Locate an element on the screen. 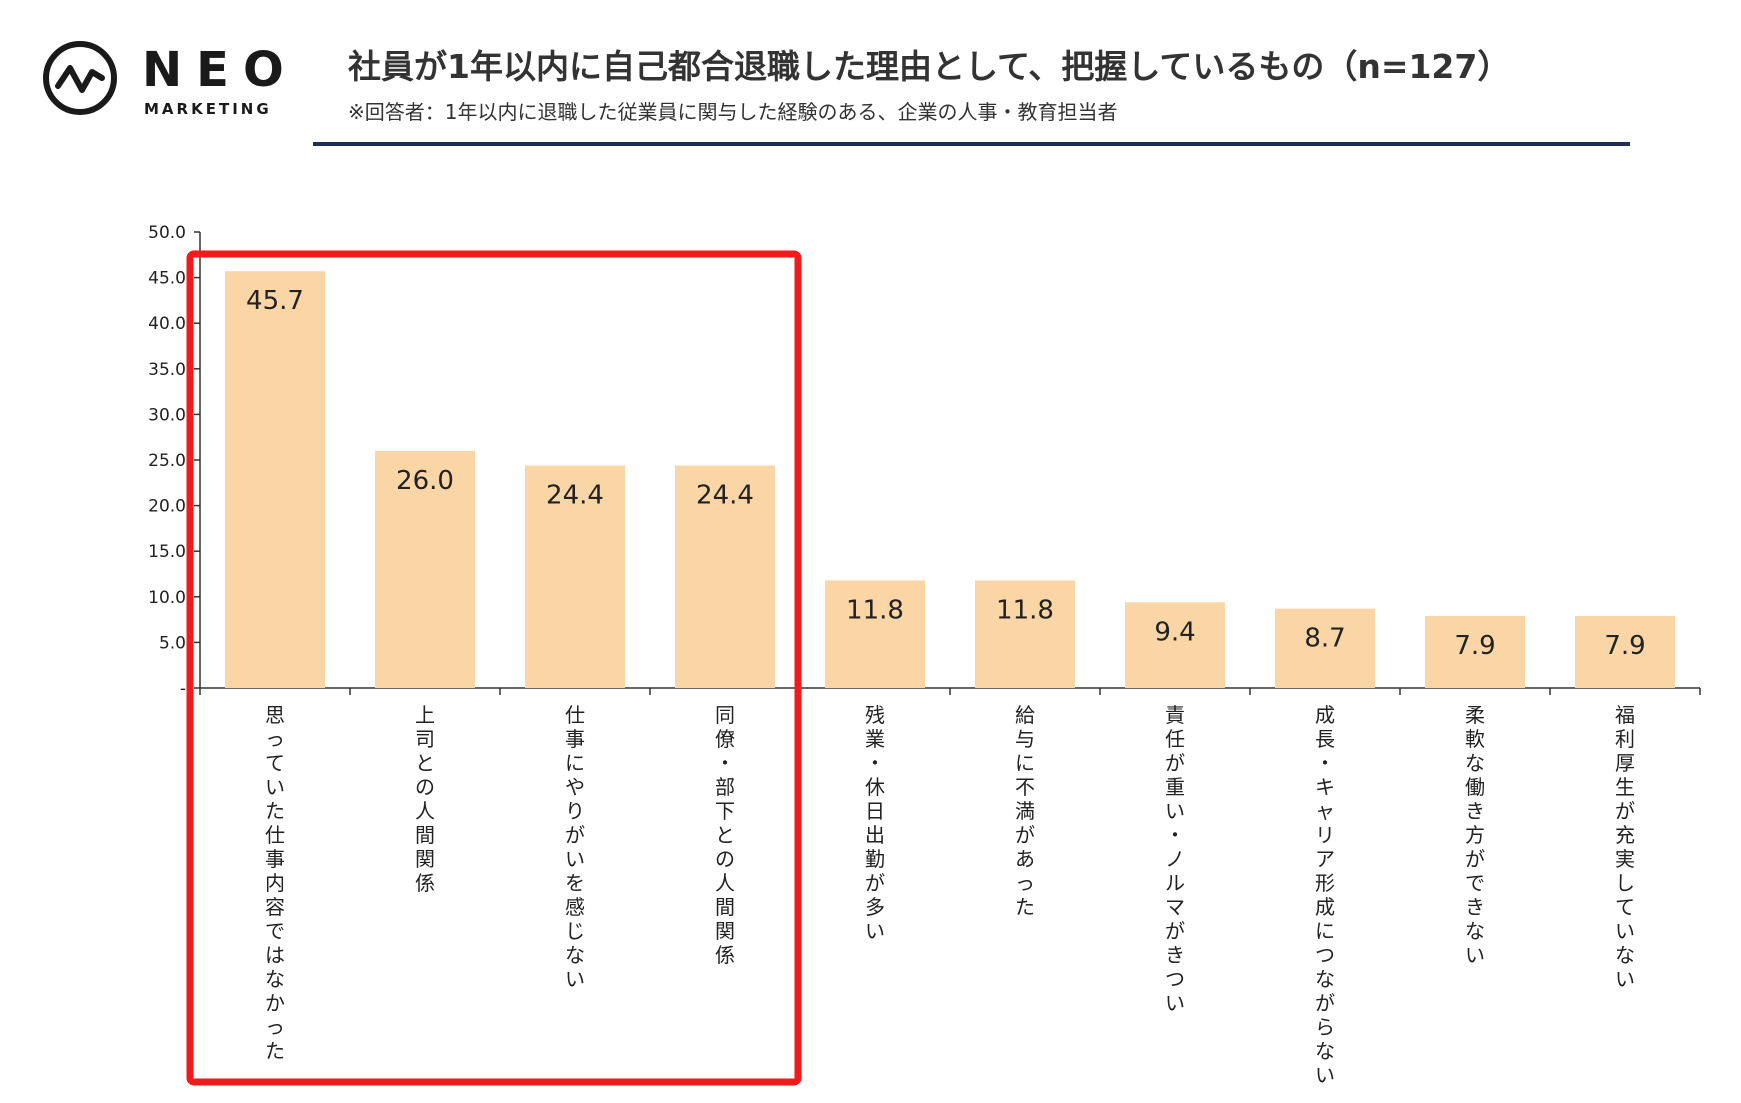 This screenshot has width=1741, height=1103. category-label: 上司との人間関係 is located at coordinates (425, 799).